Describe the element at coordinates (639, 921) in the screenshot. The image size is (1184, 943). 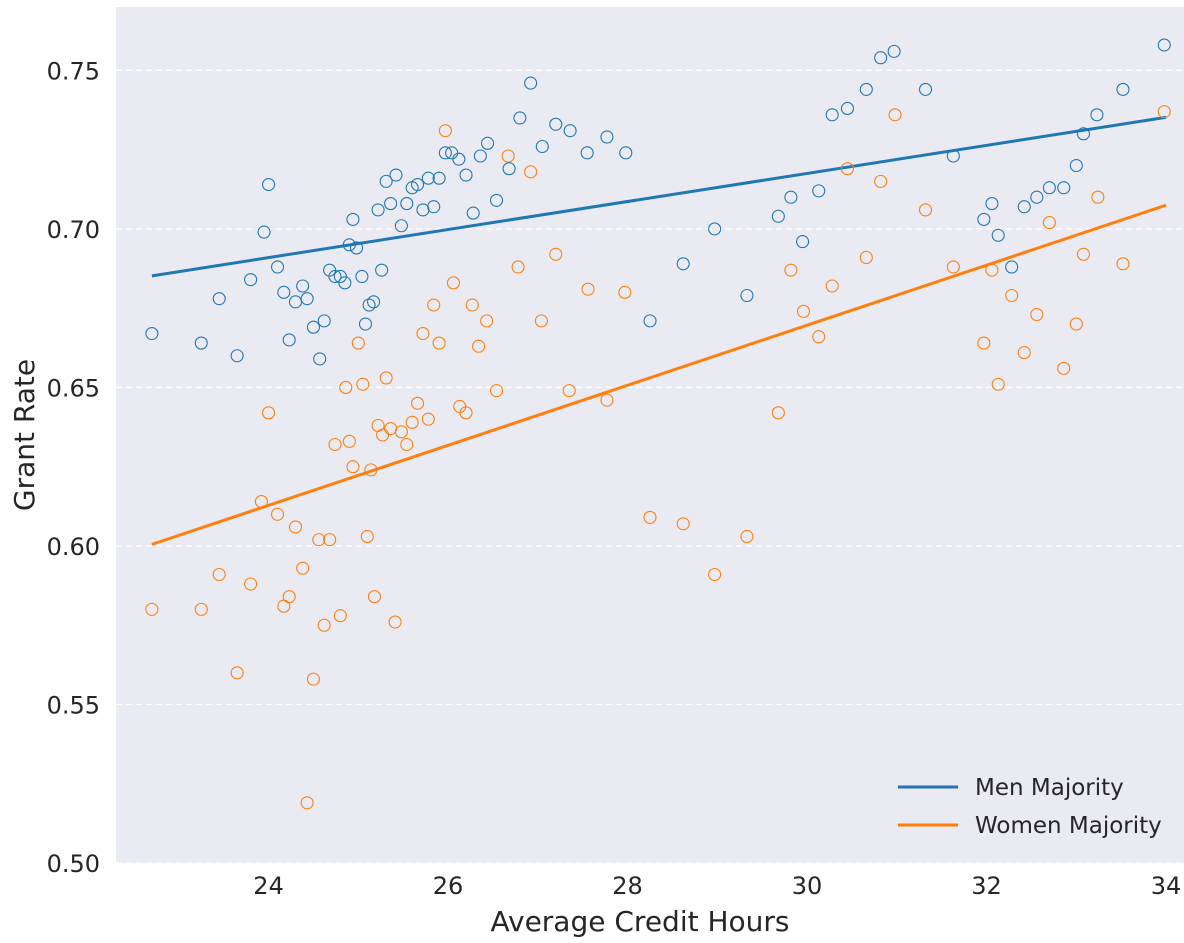
I see `x-axis-label: Average Credit Hours` at that location.